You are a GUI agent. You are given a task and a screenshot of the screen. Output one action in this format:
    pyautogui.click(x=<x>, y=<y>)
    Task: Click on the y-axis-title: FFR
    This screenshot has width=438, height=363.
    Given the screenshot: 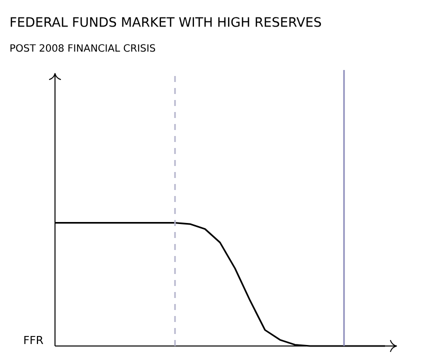 What is the action you would take?
    pyautogui.click(x=34, y=340)
    